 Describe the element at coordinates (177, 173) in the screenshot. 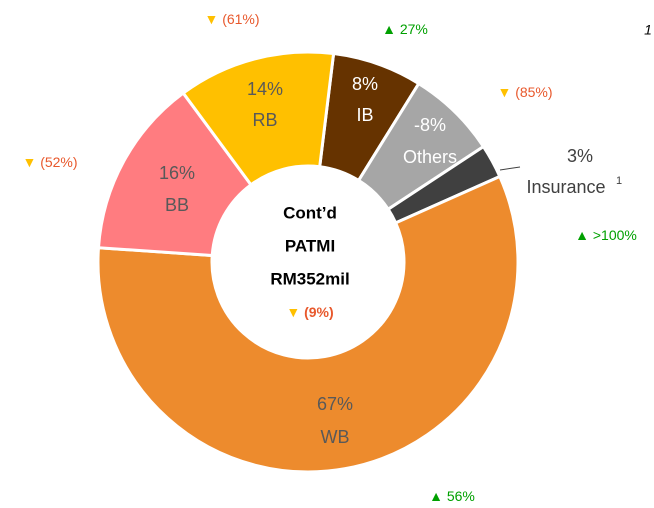

I see `segment-value-label: 16%` at that location.